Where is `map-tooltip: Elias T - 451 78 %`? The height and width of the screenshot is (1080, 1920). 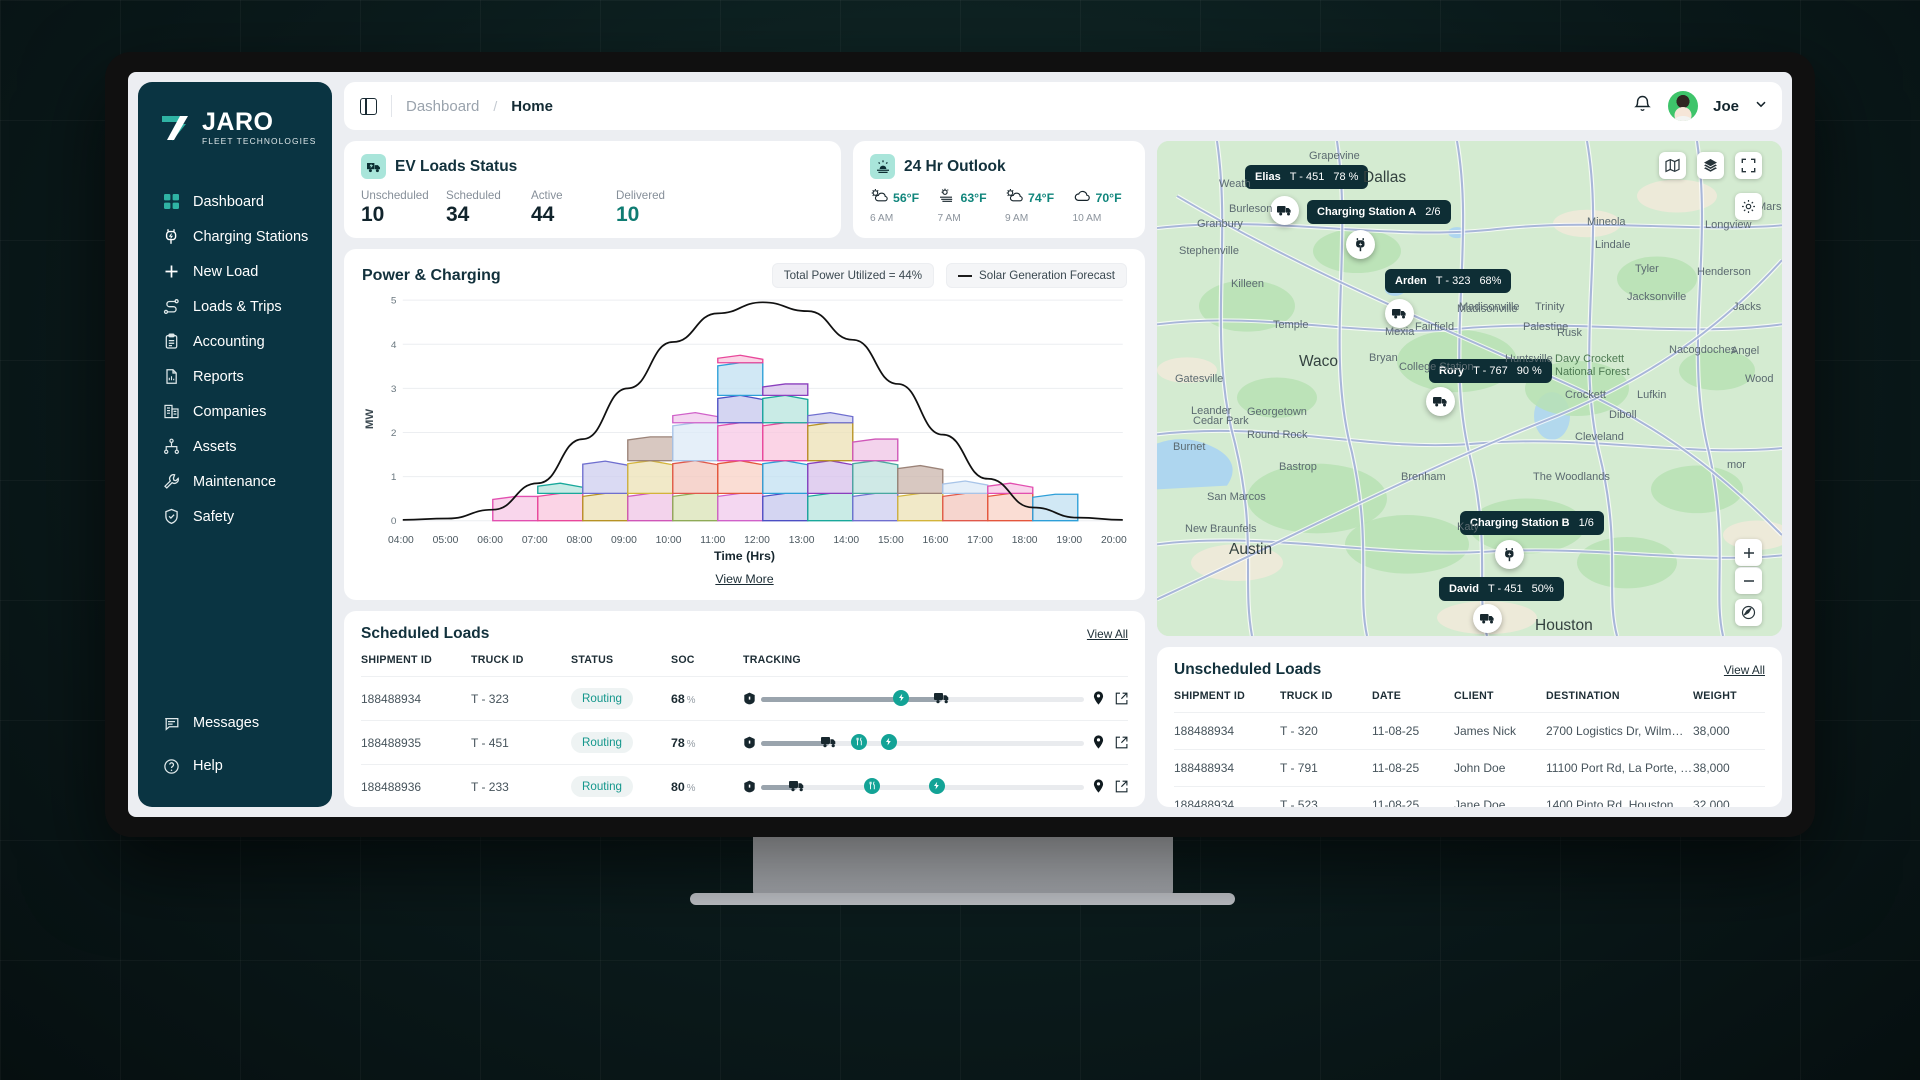 map-tooltip: Elias T - 451 78 % is located at coordinates (1307, 177).